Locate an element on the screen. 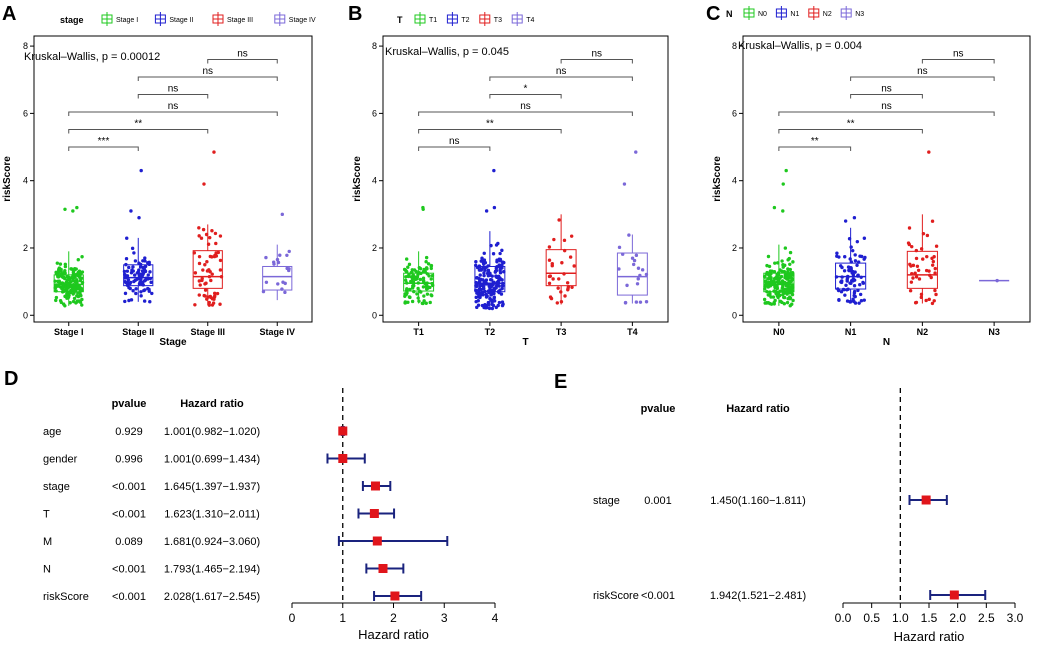 Image resolution: width=1059 pixels, height=646 pixels. box-stage-iv is located at coordinates (277, 278).